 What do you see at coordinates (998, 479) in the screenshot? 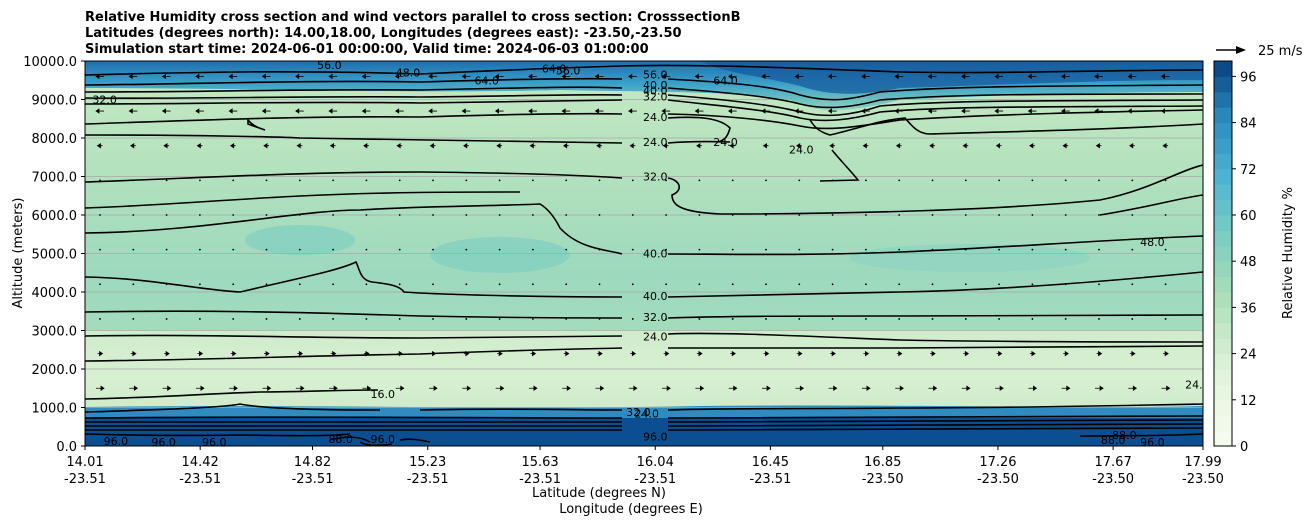
I see `x-tick-label-lon: -23.50` at bounding box center [998, 479].